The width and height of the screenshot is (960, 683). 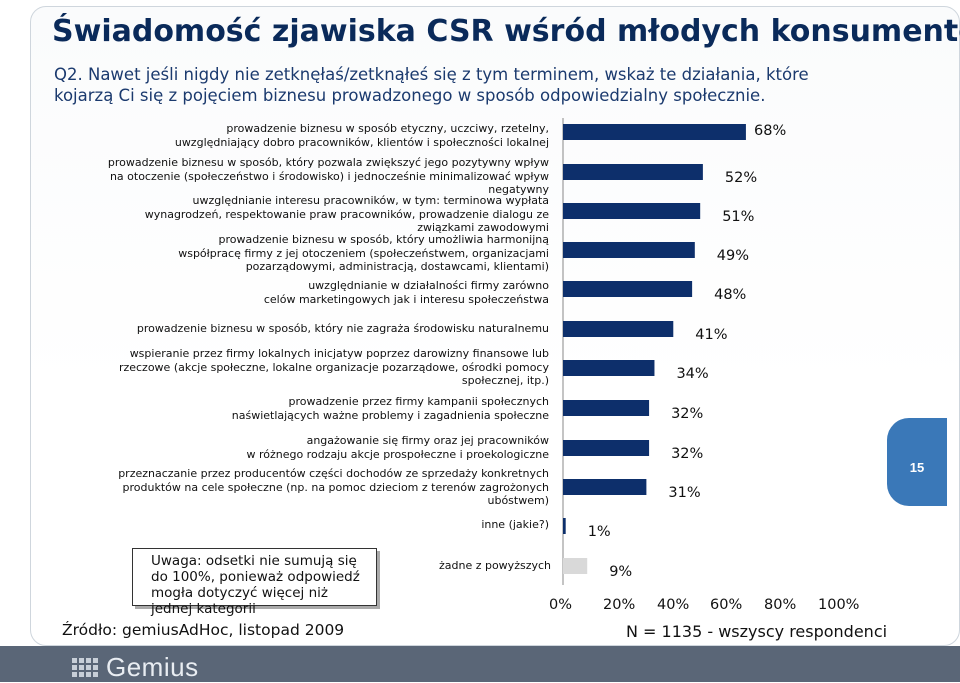 What do you see at coordinates (85, 667) in the screenshot?
I see `logo-mark-icon` at bounding box center [85, 667].